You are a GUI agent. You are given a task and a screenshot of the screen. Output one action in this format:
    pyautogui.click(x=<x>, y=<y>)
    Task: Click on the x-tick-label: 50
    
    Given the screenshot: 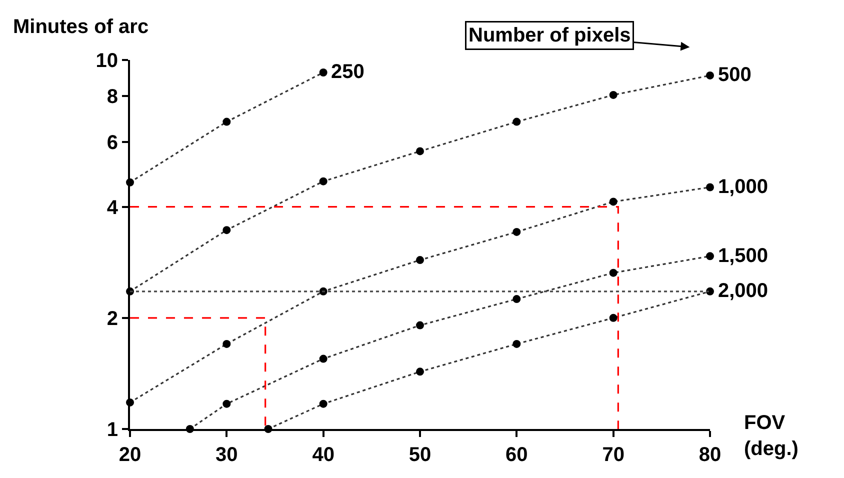 What is the action you would take?
    pyautogui.click(x=420, y=455)
    